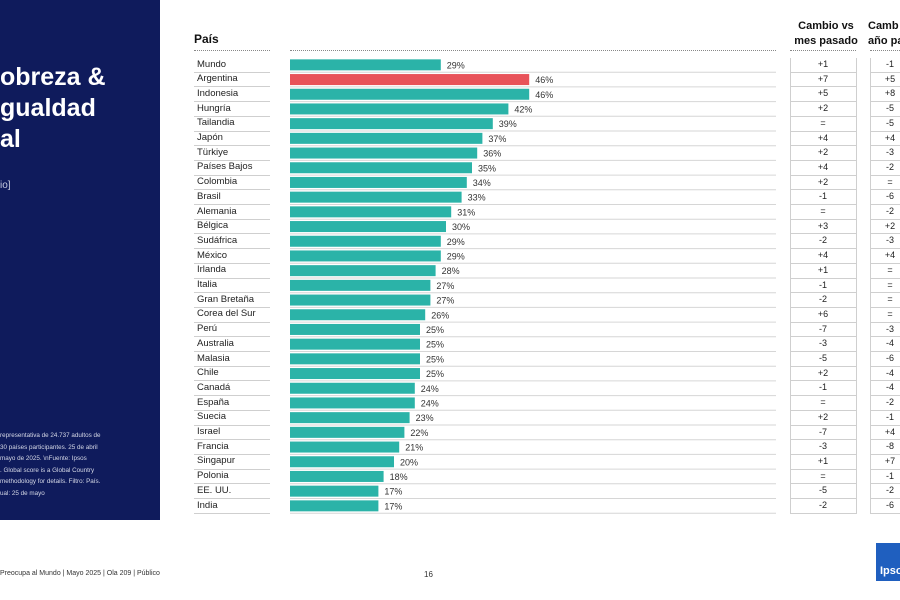  What do you see at coordinates (212, 270) in the screenshot?
I see `country-label: Irlanda` at bounding box center [212, 270].